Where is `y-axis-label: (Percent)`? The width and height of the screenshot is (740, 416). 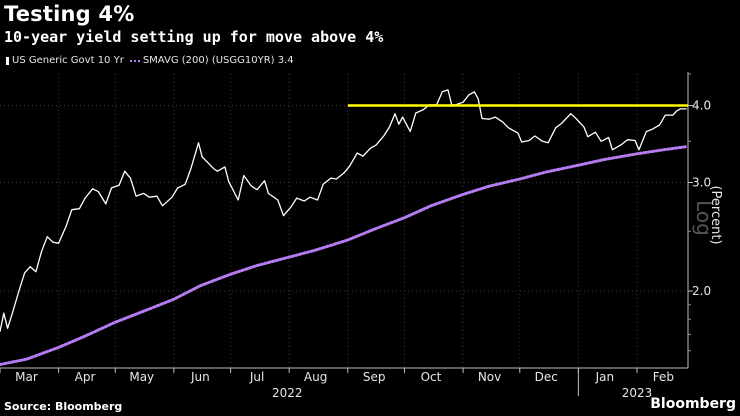 y-axis-label: (Percent) is located at coordinates (715, 214).